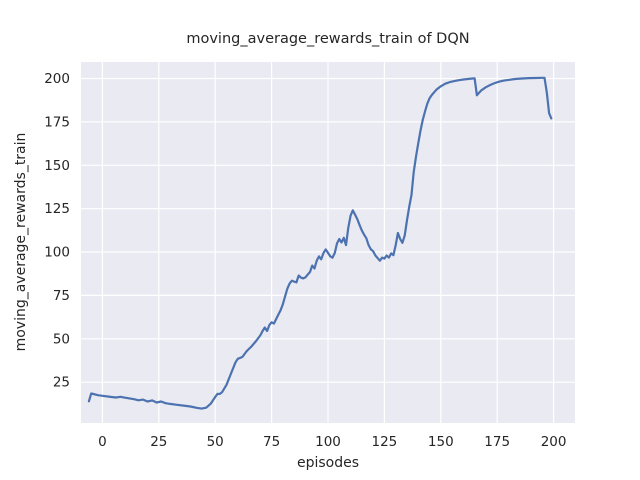 This screenshot has width=640, height=480. What do you see at coordinates (215, 442) in the screenshot?
I see `x-tick-label: 50` at bounding box center [215, 442].